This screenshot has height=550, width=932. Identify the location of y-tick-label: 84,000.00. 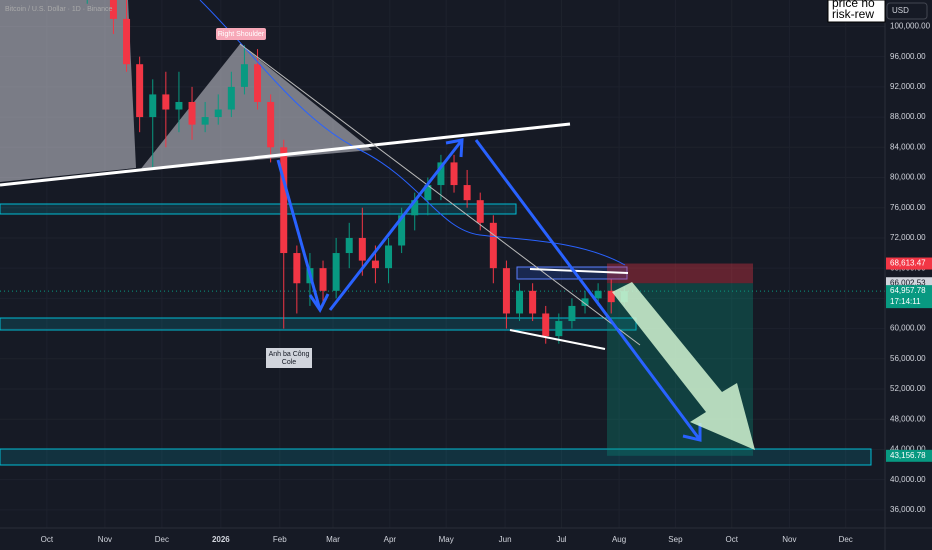
(908, 146).